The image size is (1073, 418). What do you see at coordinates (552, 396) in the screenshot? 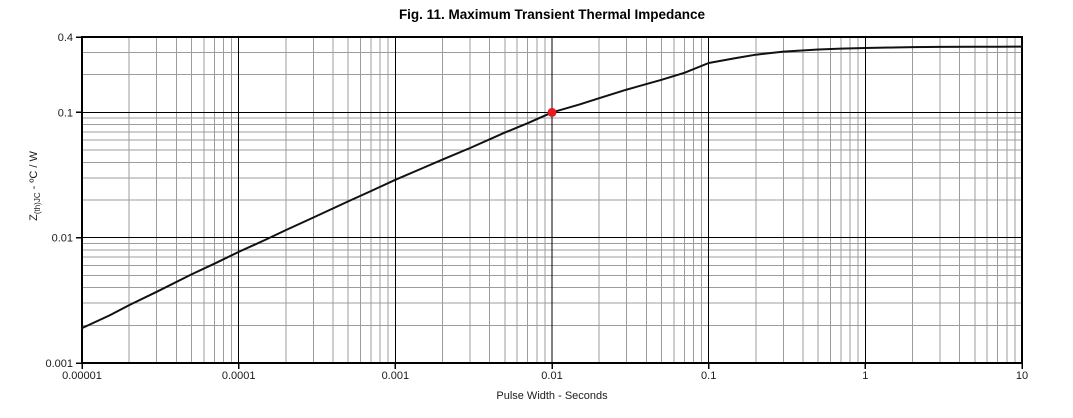
I see `x-axis-title: Pulse Width - Seconds` at bounding box center [552, 396].